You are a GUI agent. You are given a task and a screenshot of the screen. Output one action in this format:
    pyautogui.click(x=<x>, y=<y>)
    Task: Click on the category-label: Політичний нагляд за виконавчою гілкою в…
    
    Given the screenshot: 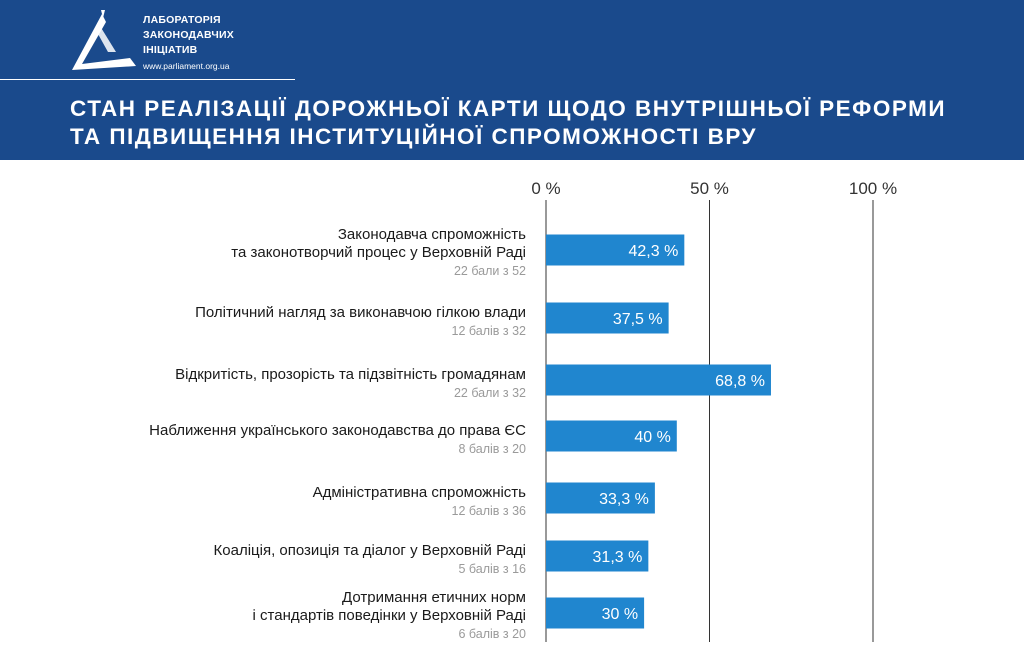 What is the action you would take?
    pyautogui.click(x=360, y=312)
    